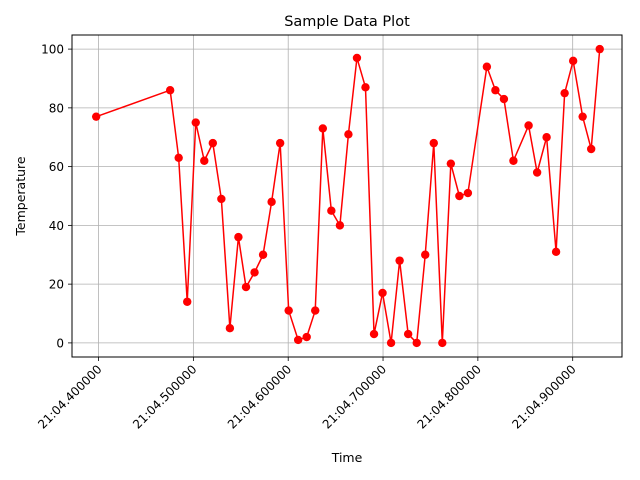 This screenshot has width=640, height=480. I want to click on y-tick-label: 60, so click(56, 167).